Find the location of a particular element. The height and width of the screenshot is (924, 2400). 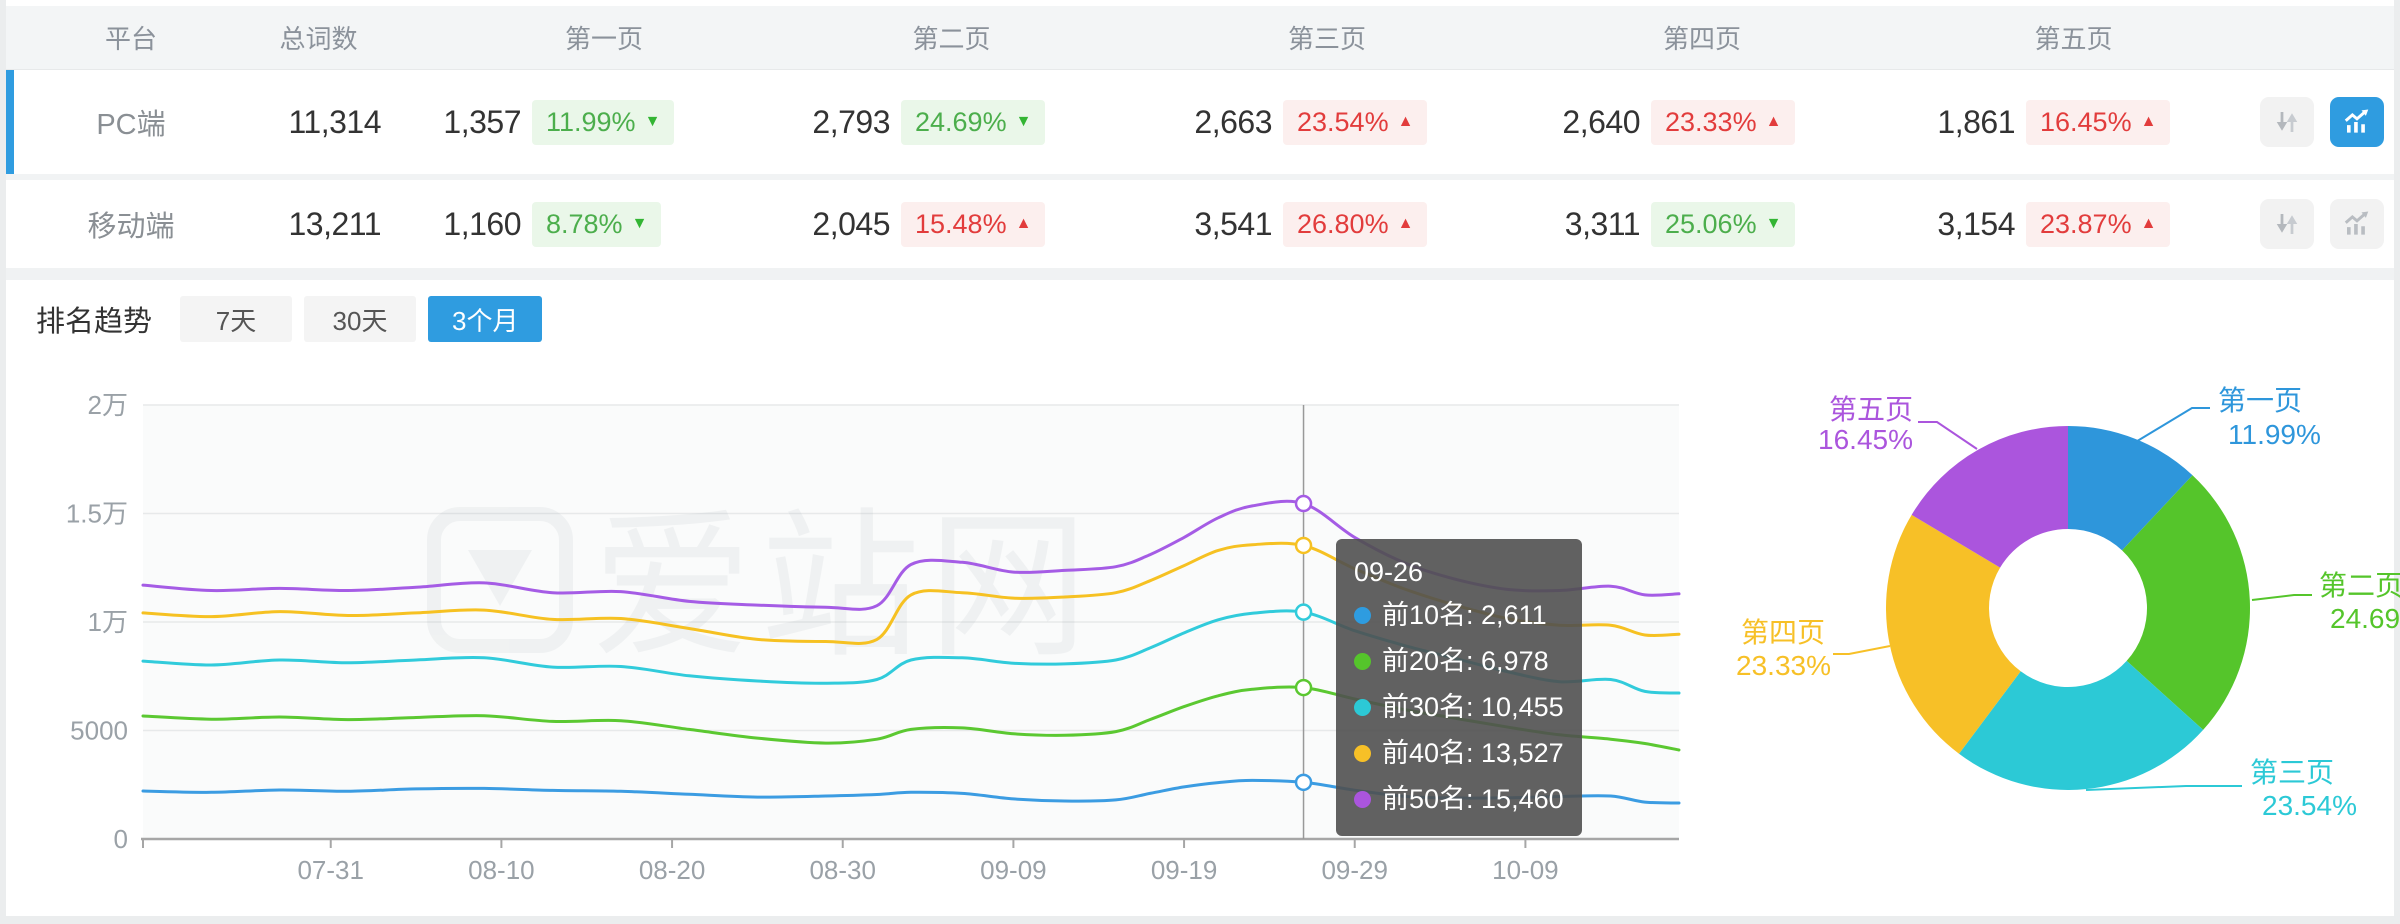

page2-badge-cell: 15.48% ▲ is located at coordinates (983, 224).